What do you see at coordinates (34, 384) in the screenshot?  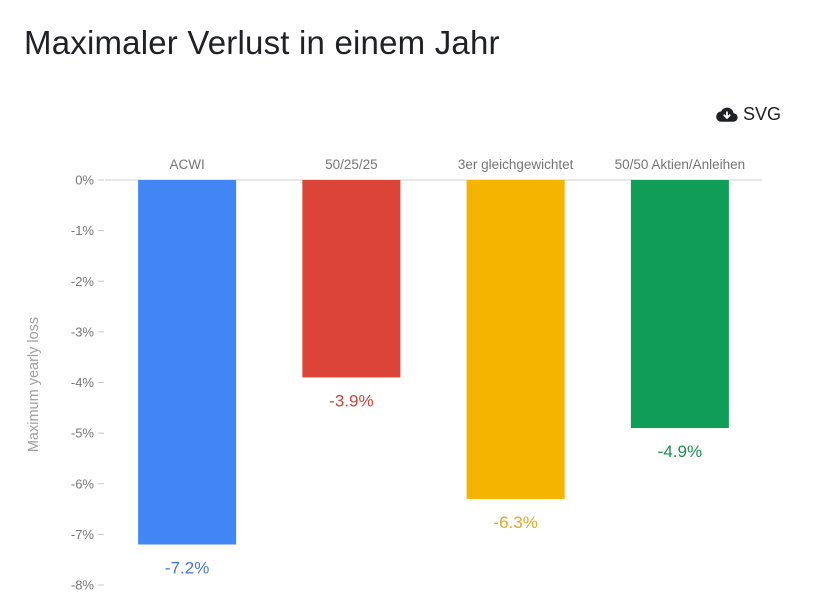 I see `y-axis-title: Maximum yearly loss` at bounding box center [34, 384].